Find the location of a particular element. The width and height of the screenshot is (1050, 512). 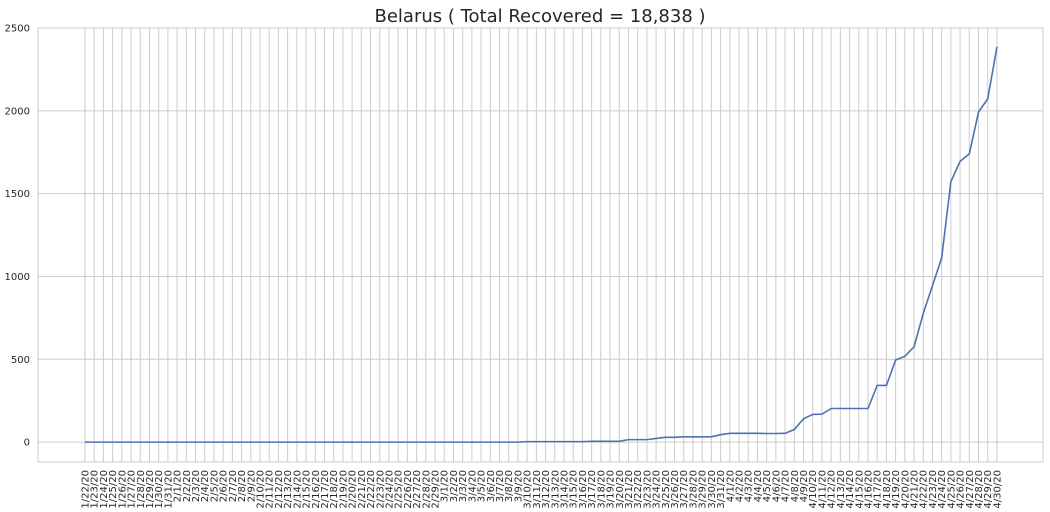

x-tick-label: 4/24/20 is located at coordinates (942, 489).